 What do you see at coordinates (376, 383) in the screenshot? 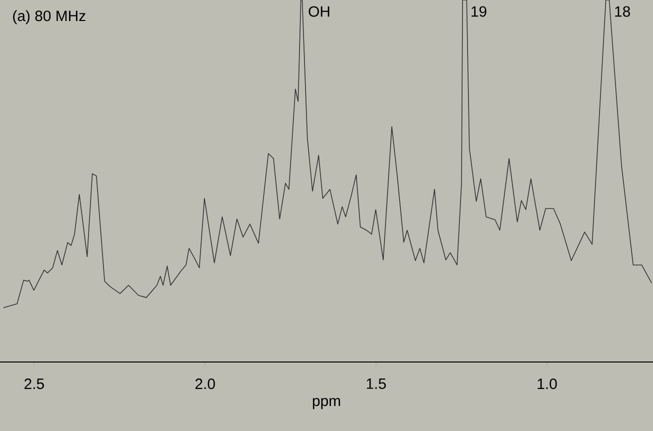
I see `x-tick-label: 1.5` at bounding box center [376, 383].